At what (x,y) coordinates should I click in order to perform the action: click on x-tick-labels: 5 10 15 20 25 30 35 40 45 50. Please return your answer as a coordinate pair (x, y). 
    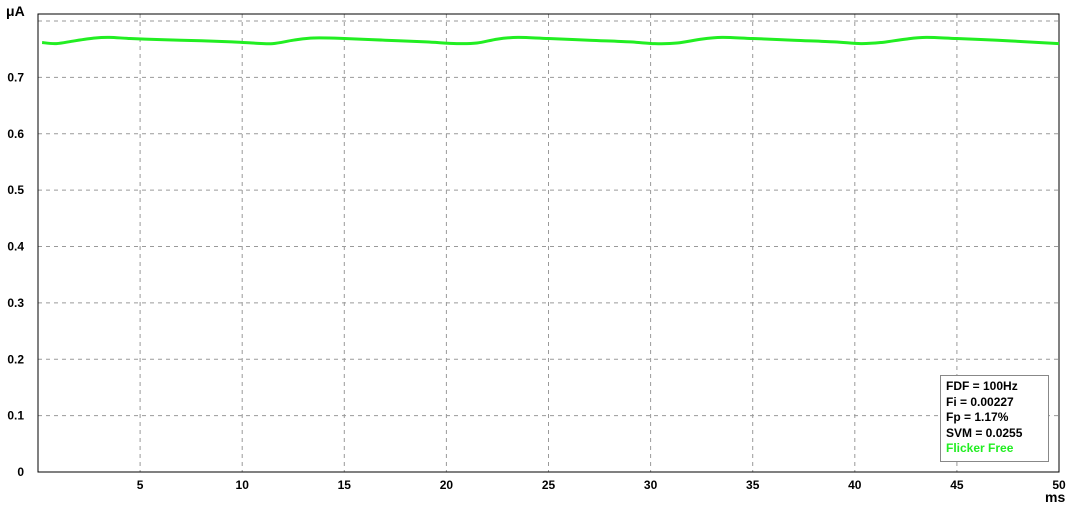
    Looking at the image, I should click on (601, 485).